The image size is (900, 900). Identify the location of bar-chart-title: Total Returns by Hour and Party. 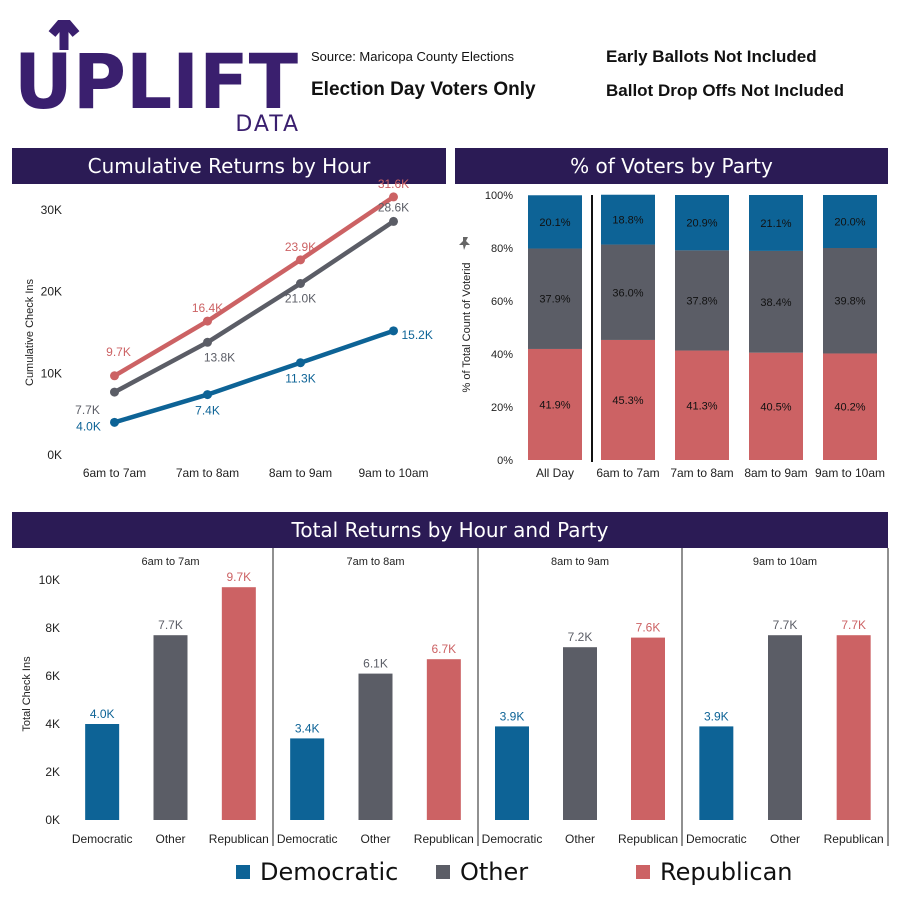
(450, 530).